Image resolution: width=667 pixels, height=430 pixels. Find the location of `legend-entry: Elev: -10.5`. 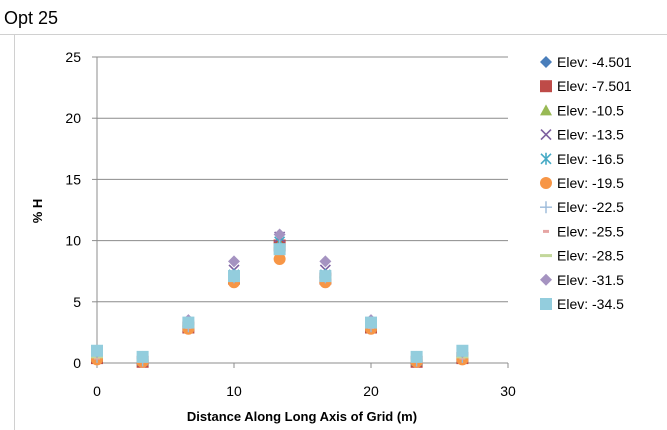

legend-entry: Elev: -10.5 is located at coordinates (582, 110).